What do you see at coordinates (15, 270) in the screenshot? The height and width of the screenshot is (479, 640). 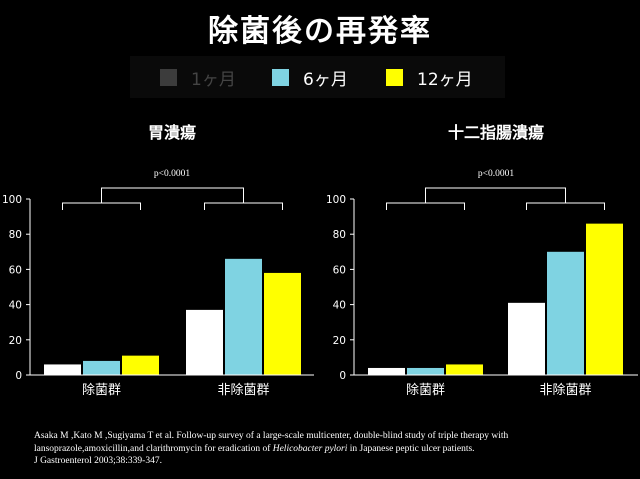 I see `y-tick-label-c1-3: 60` at bounding box center [15, 270].